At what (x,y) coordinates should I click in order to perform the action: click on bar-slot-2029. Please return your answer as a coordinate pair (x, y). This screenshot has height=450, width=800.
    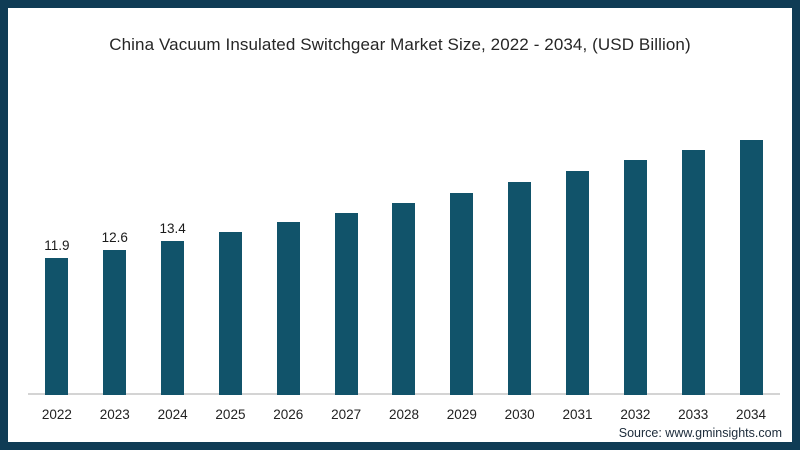
    Looking at the image, I should click on (462, 260).